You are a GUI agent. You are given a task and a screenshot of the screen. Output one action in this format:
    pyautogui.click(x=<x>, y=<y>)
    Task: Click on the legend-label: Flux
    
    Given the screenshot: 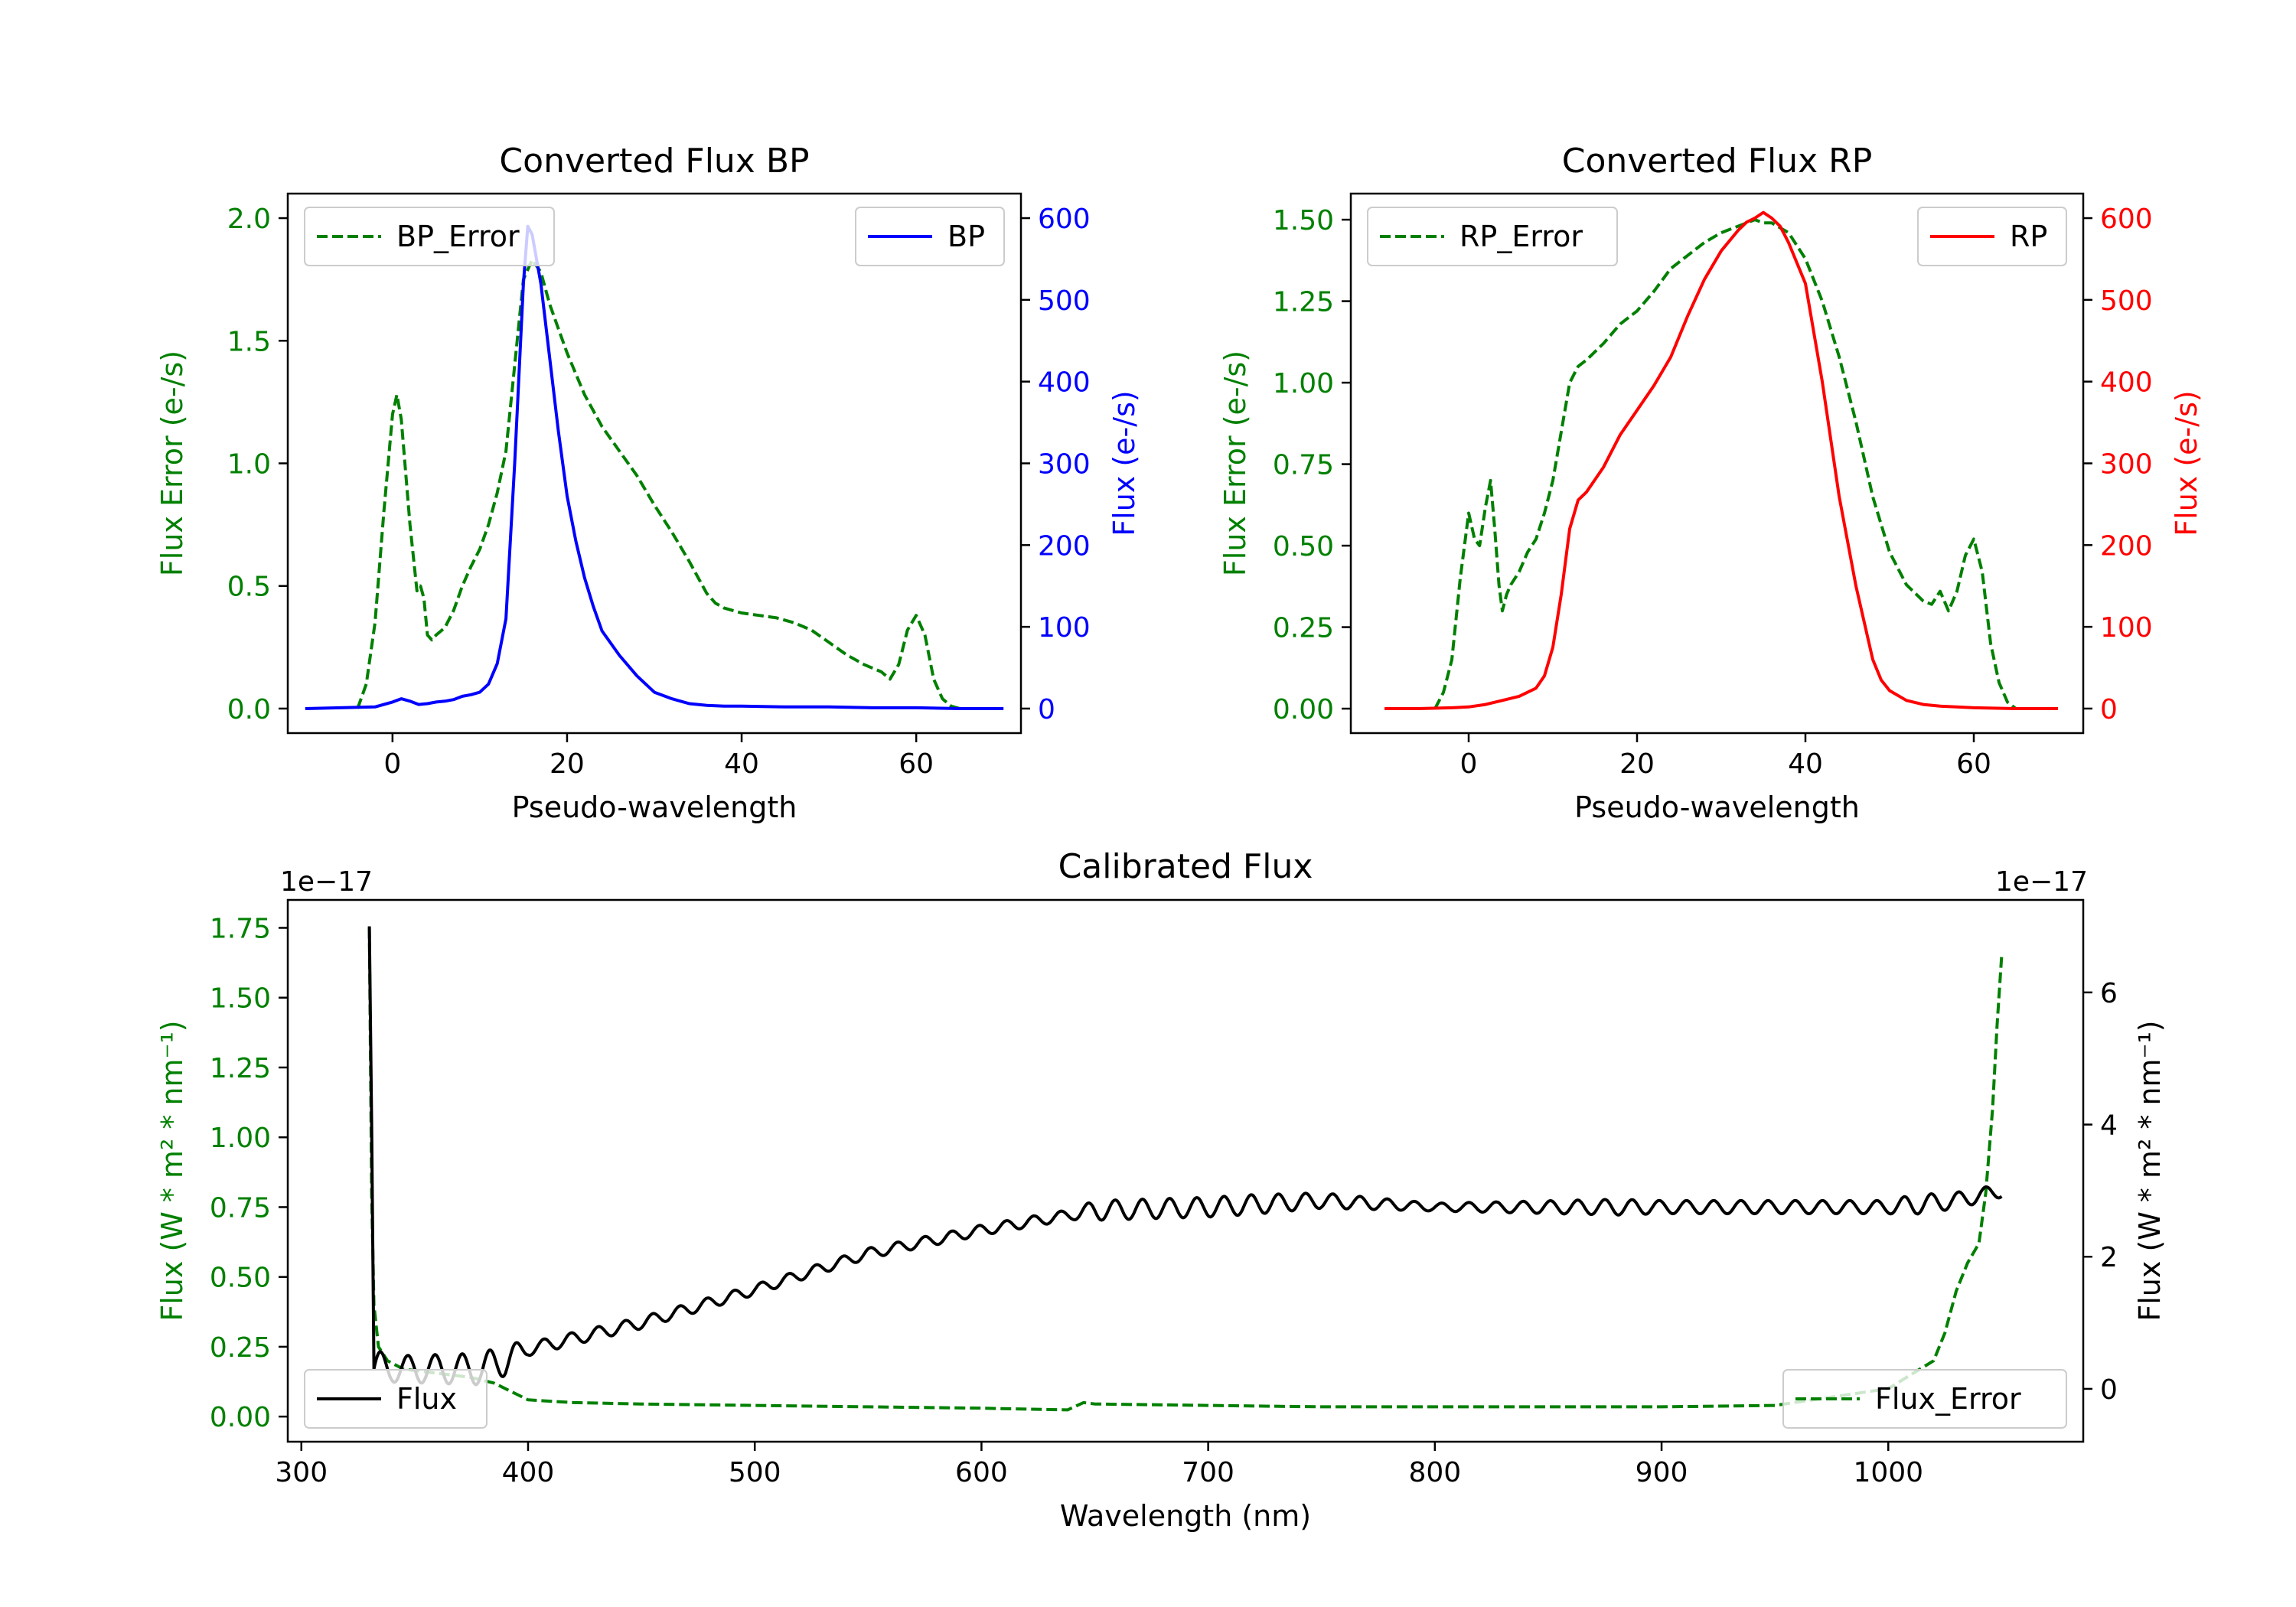 What is the action you would take?
    pyautogui.click(x=426, y=1399)
    